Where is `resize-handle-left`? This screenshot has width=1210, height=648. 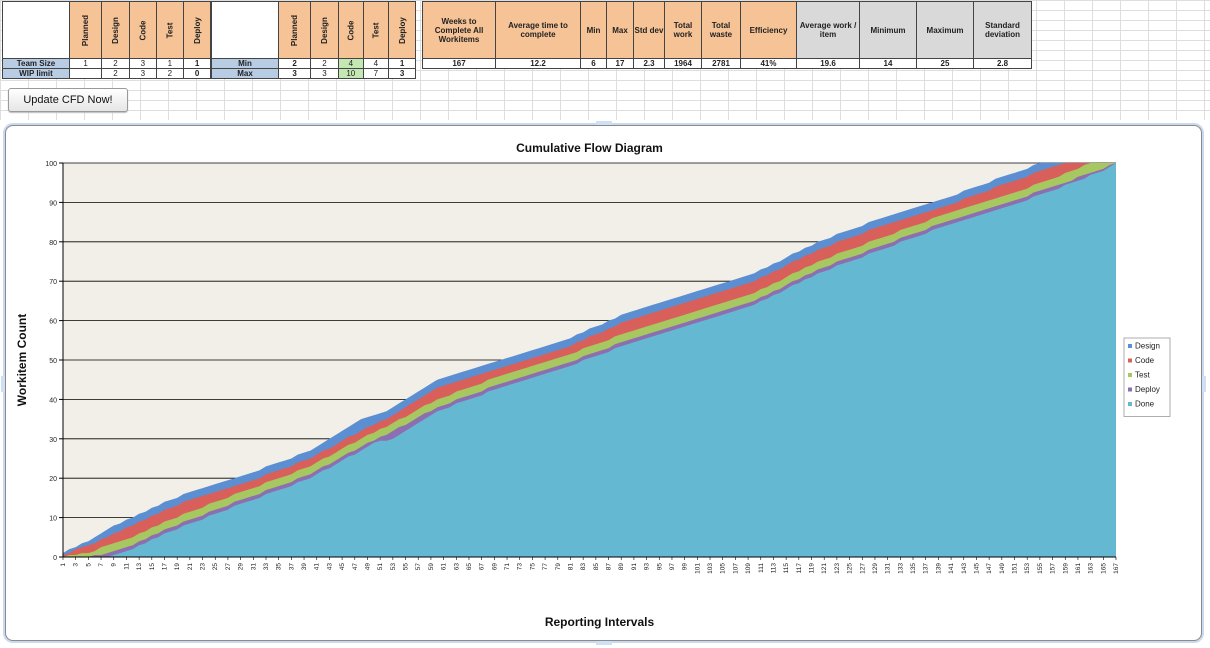
resize-handle-left is located at coordinates (3, 384).